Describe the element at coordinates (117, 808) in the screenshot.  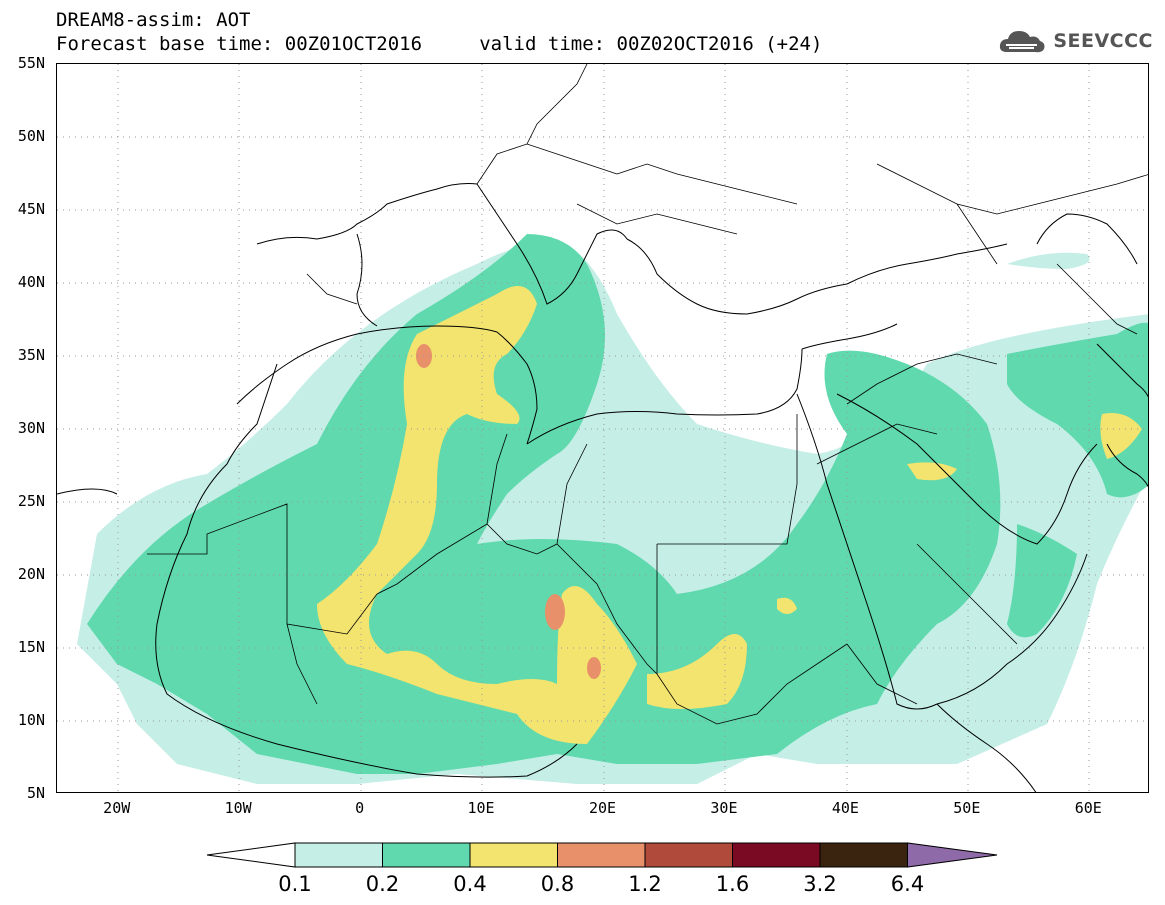
I see `lon-label: 20W` at that location.